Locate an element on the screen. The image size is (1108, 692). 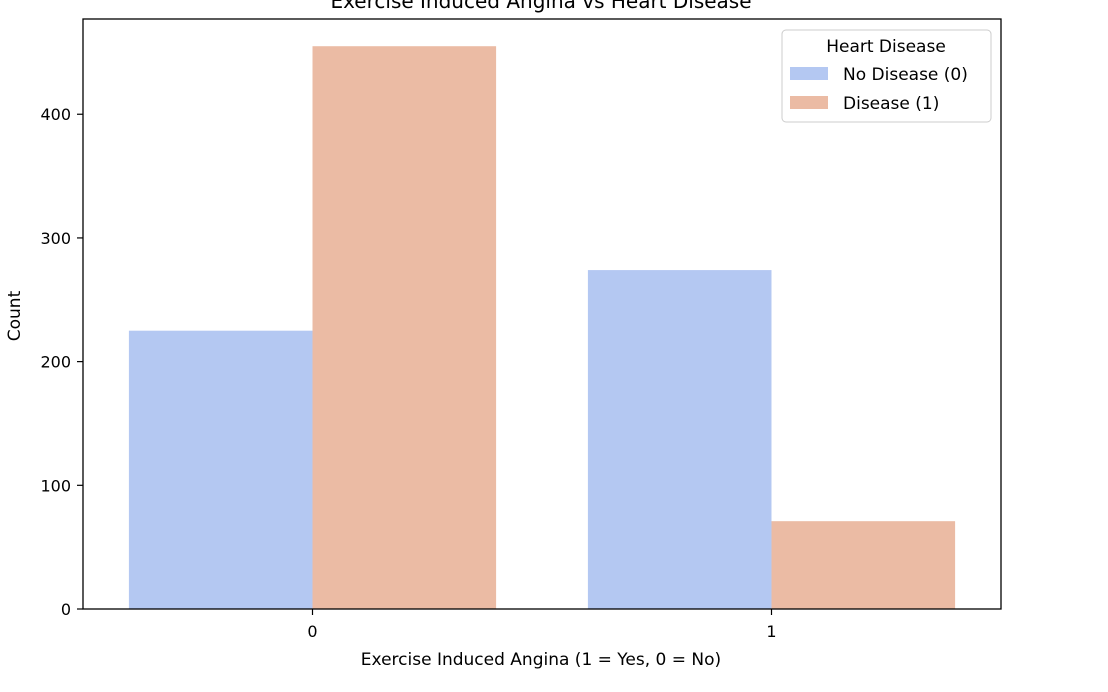
y-tick-label: 200 is located at coordinates (55, 362).